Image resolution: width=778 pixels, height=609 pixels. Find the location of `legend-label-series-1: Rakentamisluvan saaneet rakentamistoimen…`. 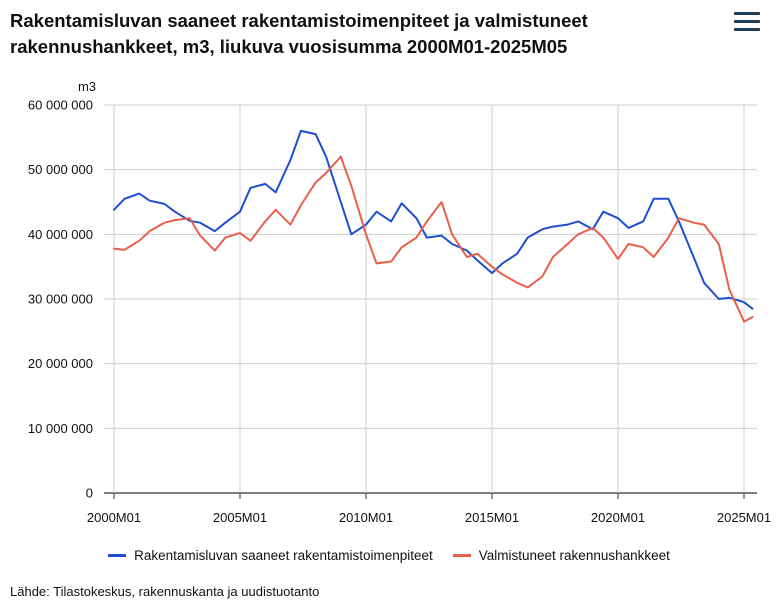

legend-label-series-1: Rakentamisluvan saaneet rakentamistoimen… is located at coordinates (283, 555).